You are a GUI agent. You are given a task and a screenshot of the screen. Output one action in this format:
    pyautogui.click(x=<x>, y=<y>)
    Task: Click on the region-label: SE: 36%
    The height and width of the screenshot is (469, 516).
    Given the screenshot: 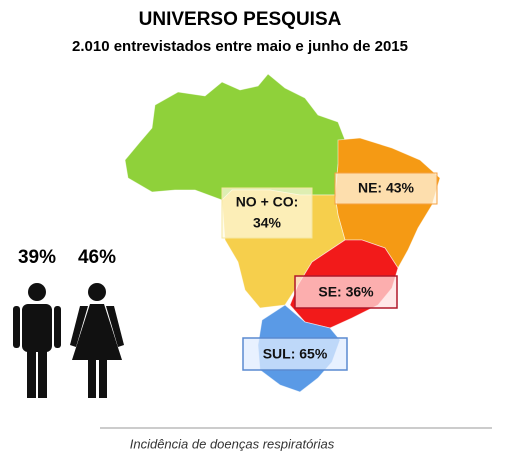 What is the action you would take?
    pyautogui.click(x=346, y=292)
    